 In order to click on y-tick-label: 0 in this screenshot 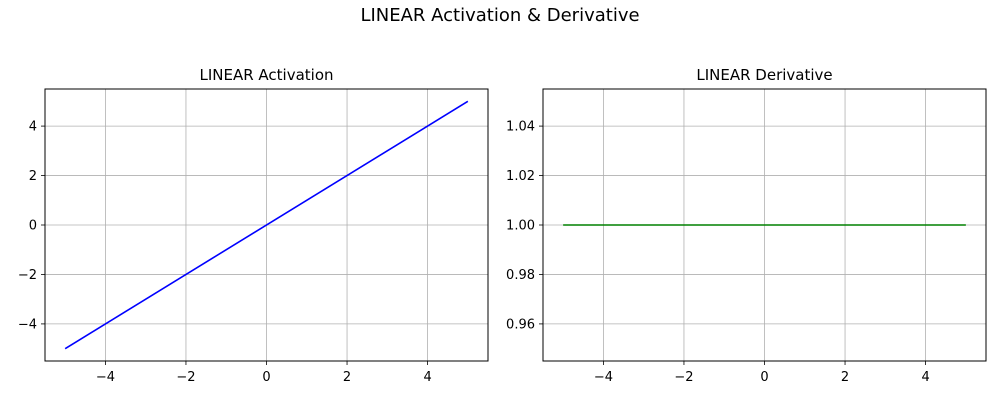, I will do `click(33, 226)`.